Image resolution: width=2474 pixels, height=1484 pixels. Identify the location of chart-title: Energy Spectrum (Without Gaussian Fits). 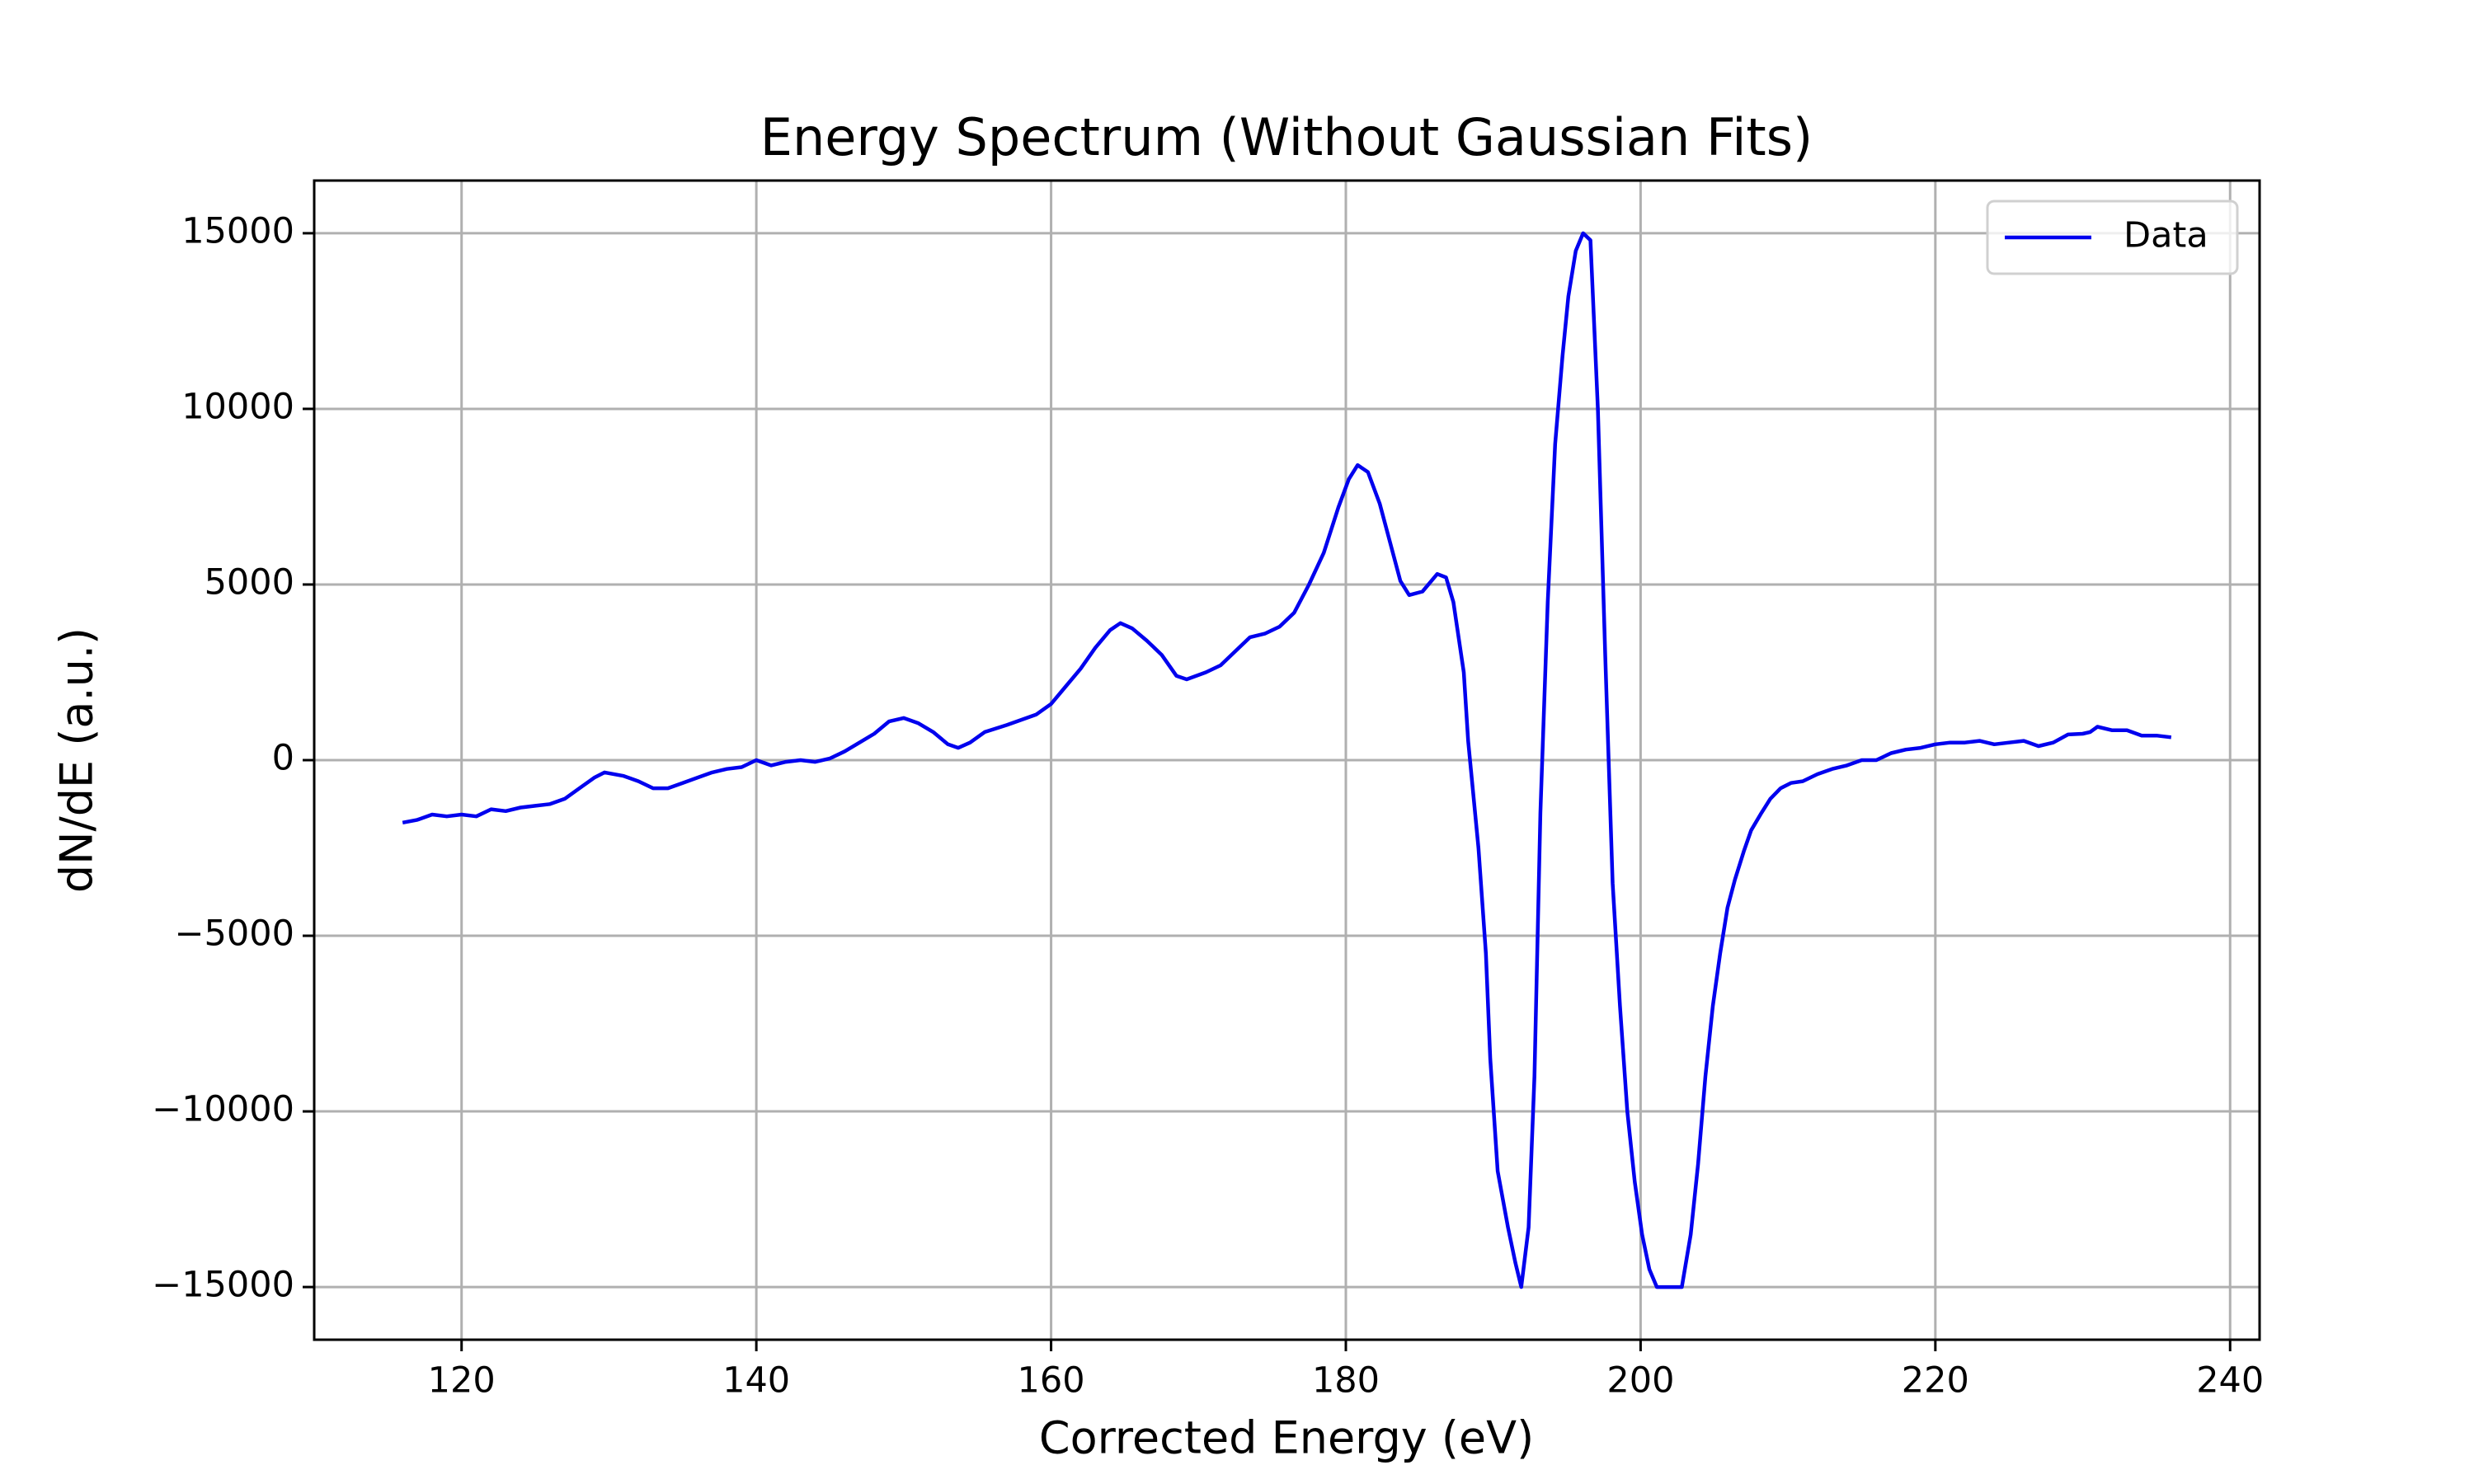
(1286, 137).